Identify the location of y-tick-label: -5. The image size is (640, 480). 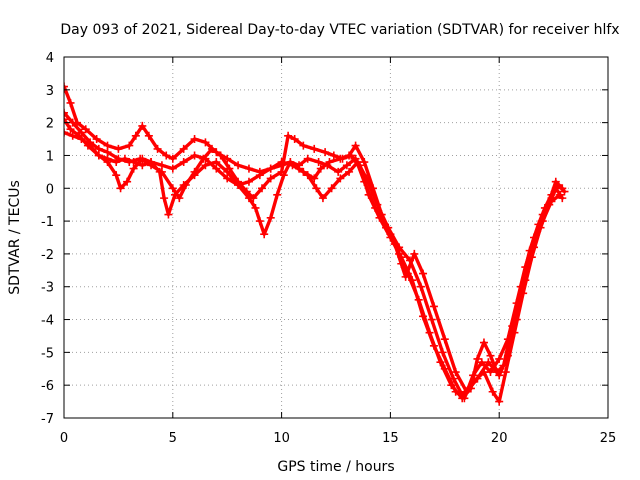
(47, 353).